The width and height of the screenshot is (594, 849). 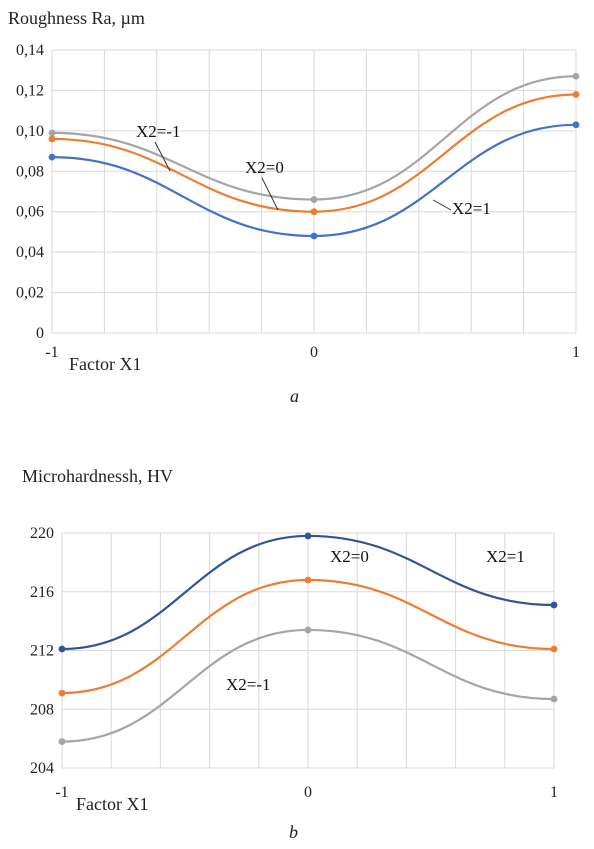 I want to click on x-ticks-b: -1 0 1, so click(x=306, y=792).